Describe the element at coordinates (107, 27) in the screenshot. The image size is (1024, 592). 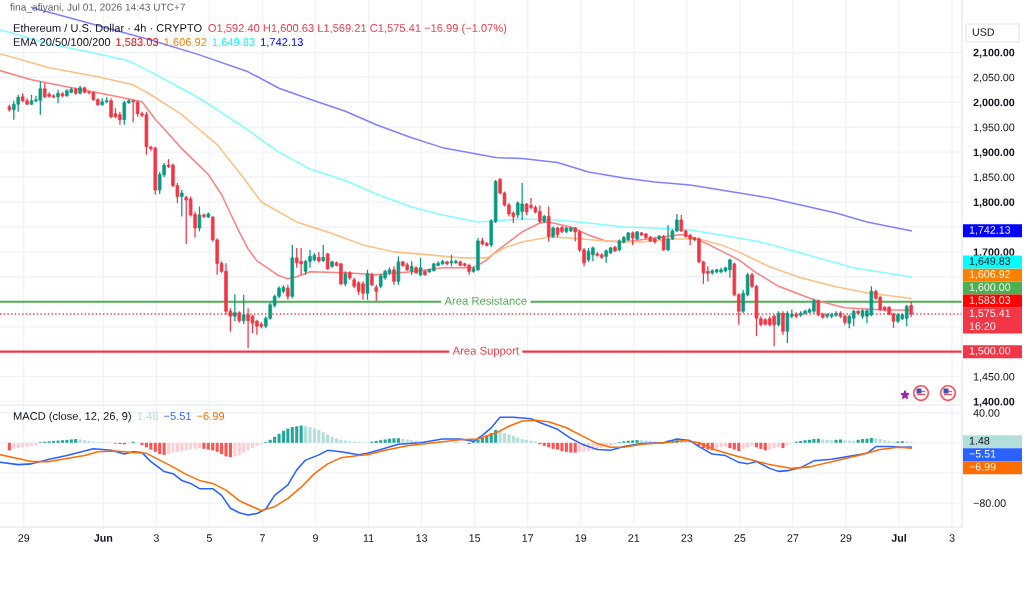
I see `text: Ethereum / U.S. Dollar · 4h · CRYPTO` at that location.